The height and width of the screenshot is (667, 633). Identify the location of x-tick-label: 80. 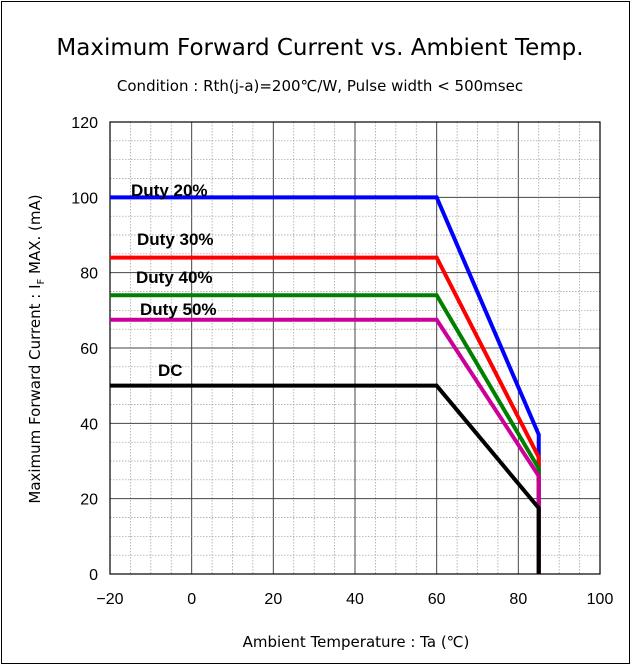
(518, 599).